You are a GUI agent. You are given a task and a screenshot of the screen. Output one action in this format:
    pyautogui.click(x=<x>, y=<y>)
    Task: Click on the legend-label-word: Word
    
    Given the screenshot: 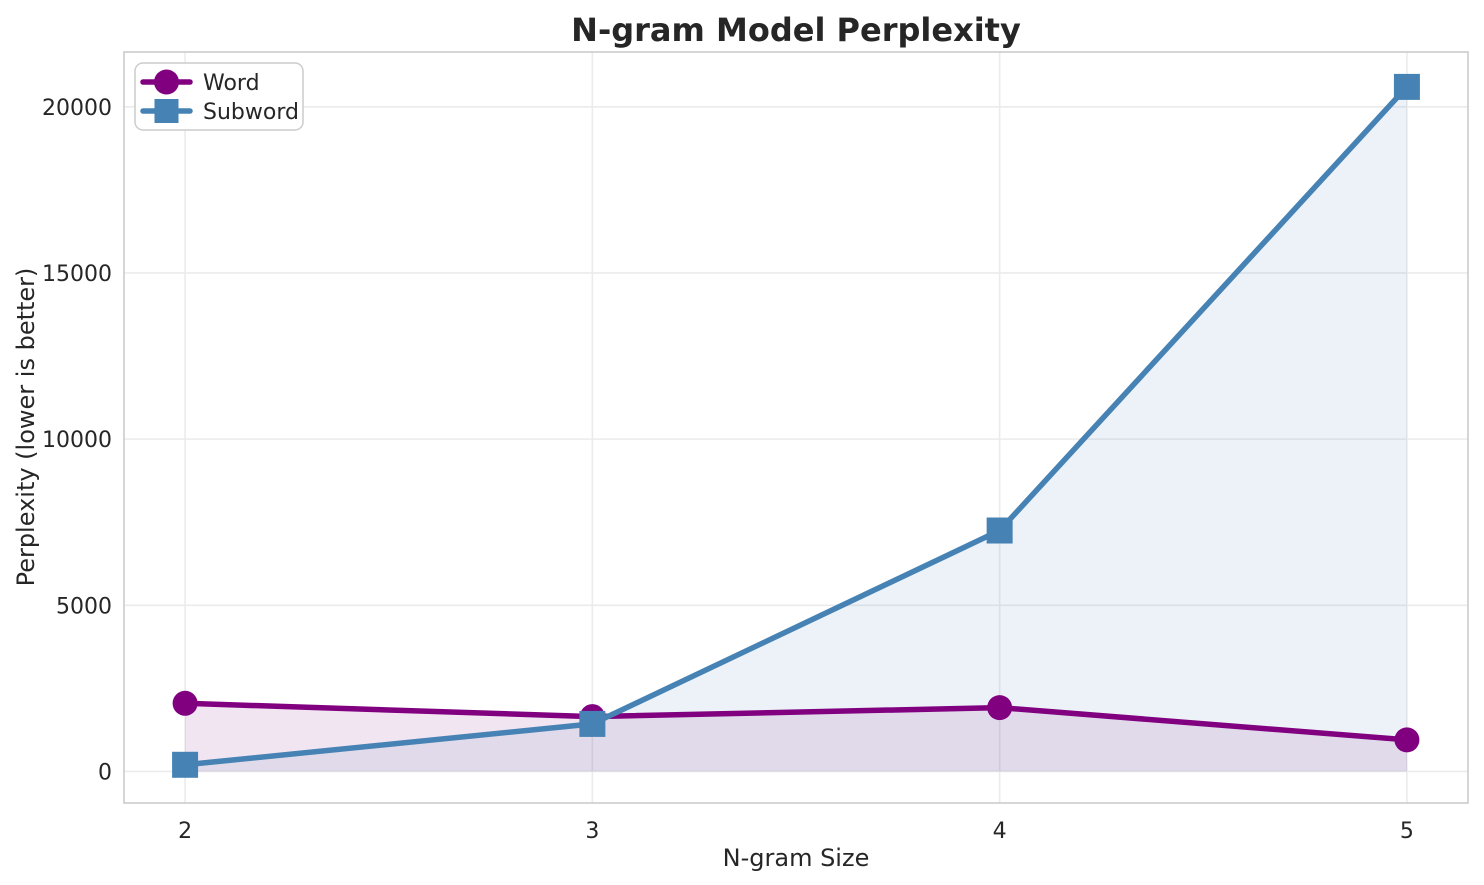 What is the action you would take?
    pyautogui.click(x=231, y=83)
    